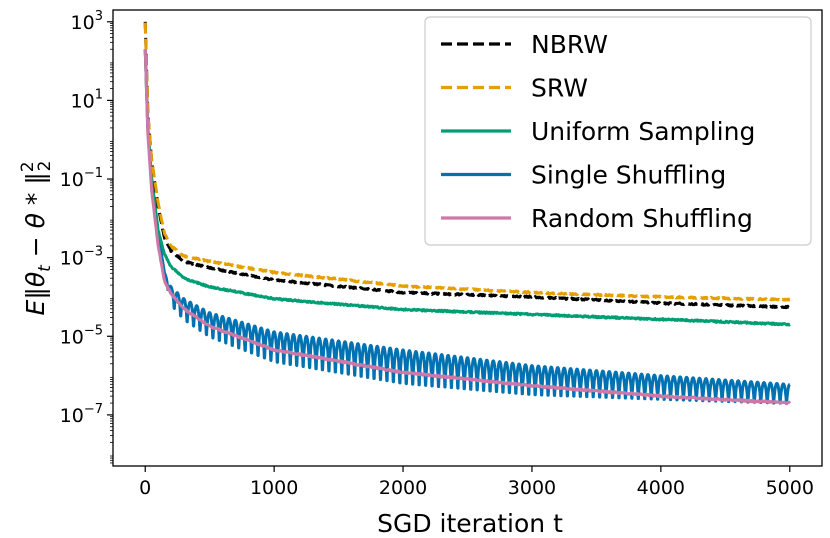 This screenshot has height=538, width=830. Describe the element at coordinates (476, 482) in the screenshot. I see `x-axis-ticks: 0 1000 2000 3000 4000 5000` at that location.